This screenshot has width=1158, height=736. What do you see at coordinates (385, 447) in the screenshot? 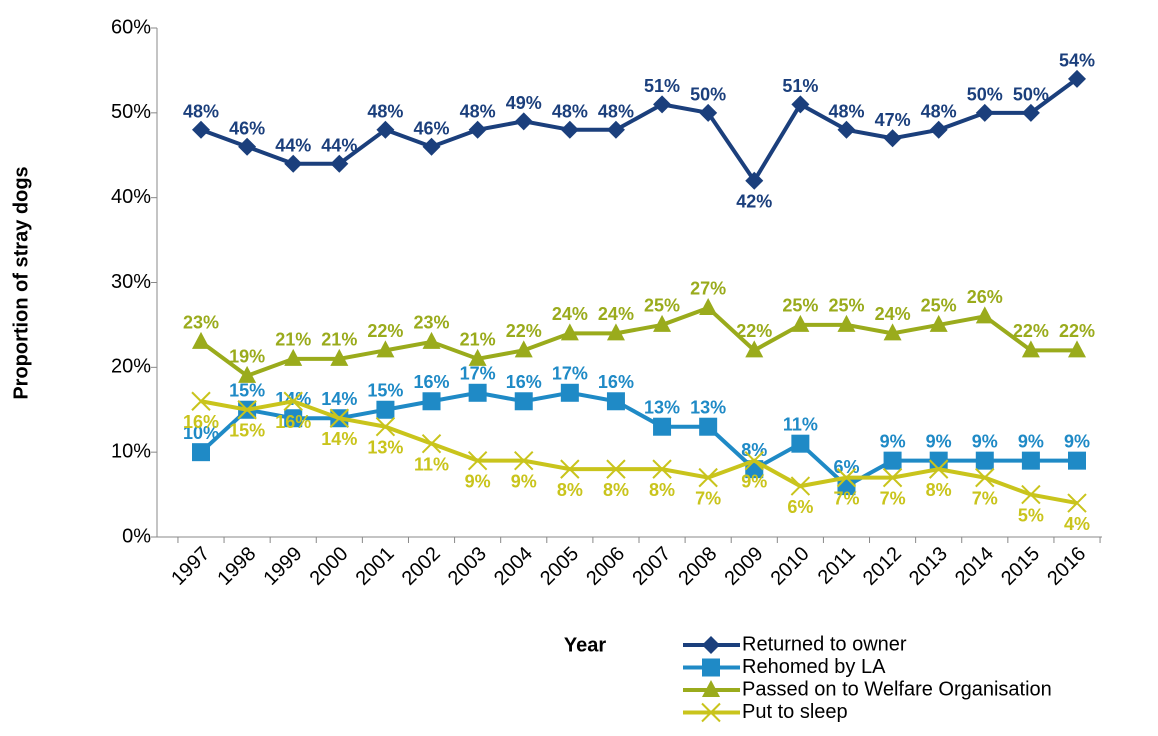
I see `value-label: 13%` at bounding box center [385, 447].